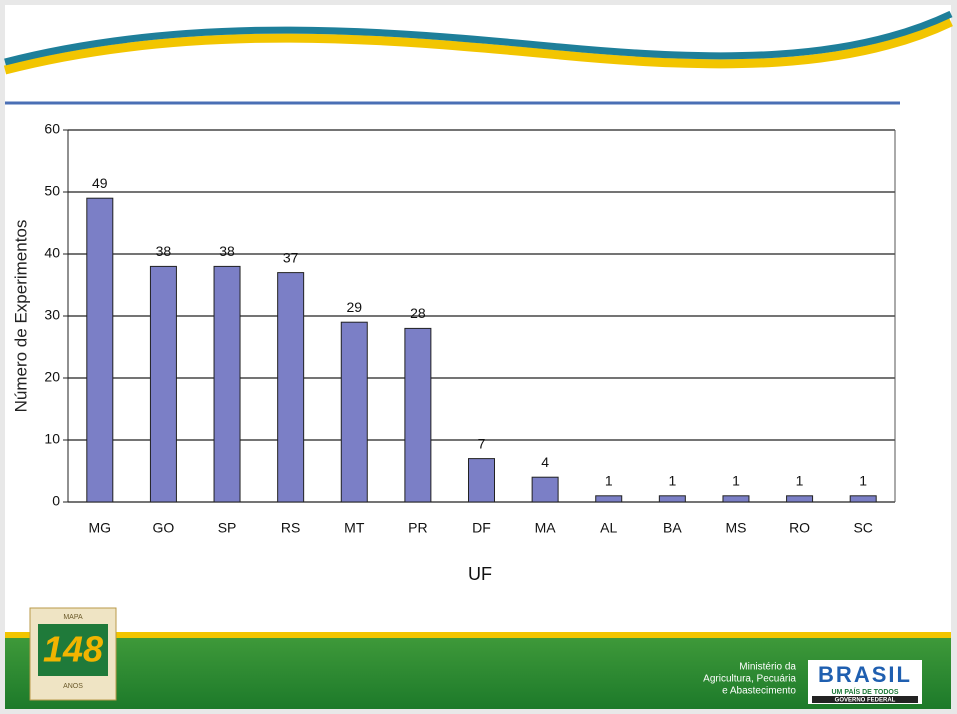 Image resolution: width=957 pixels, height=714 pixels. I want to click on x-tick-label: AL, so click(608, 528).